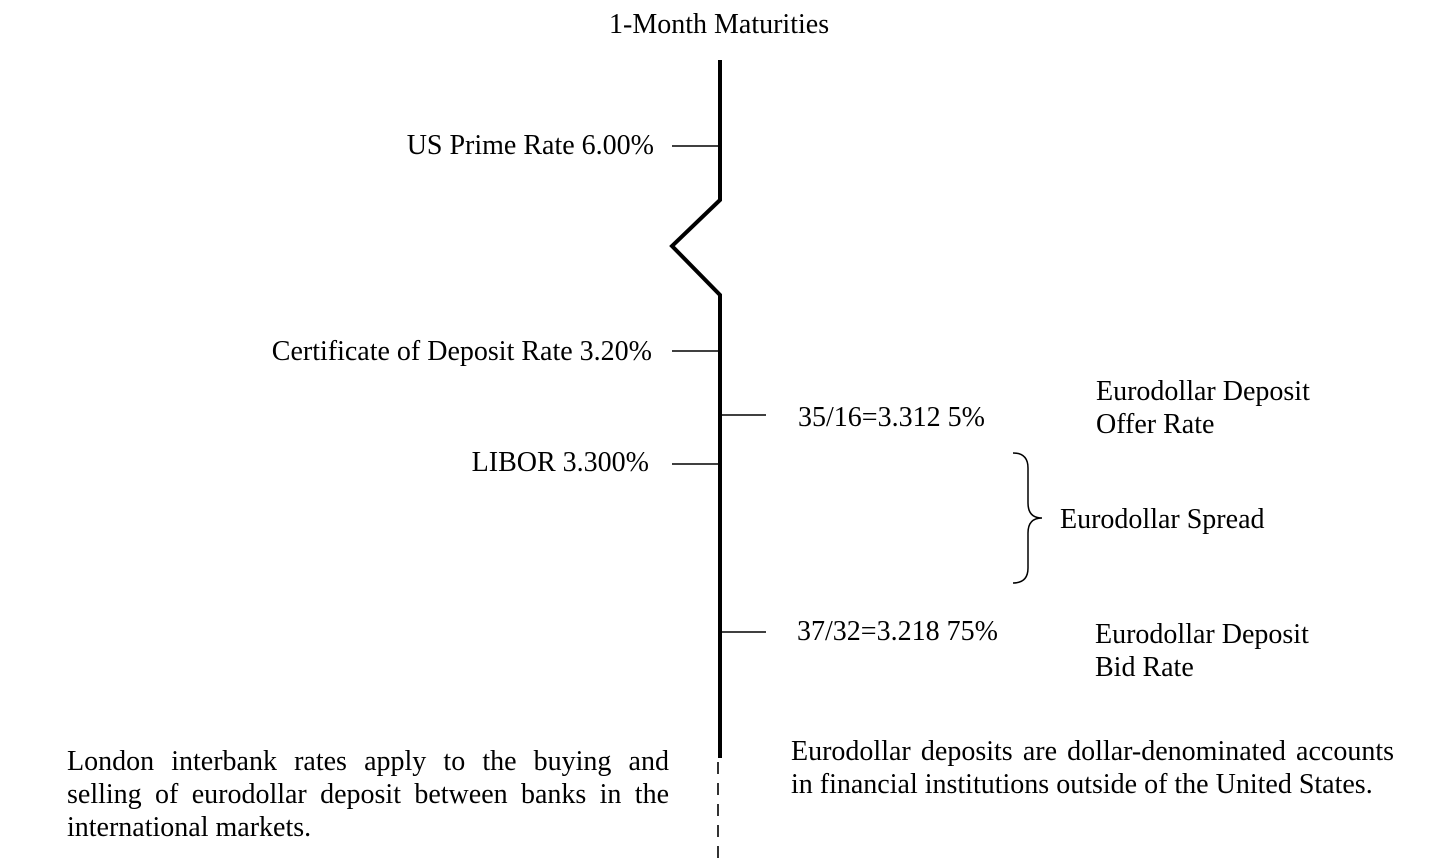 This screenshot has width=1447, height=858. What do you see at coordinates (530, 145) in the screenshot?
I see `label-us-prime-rate: US Prime Rate 6.00%` at bounding box center [530, 145].